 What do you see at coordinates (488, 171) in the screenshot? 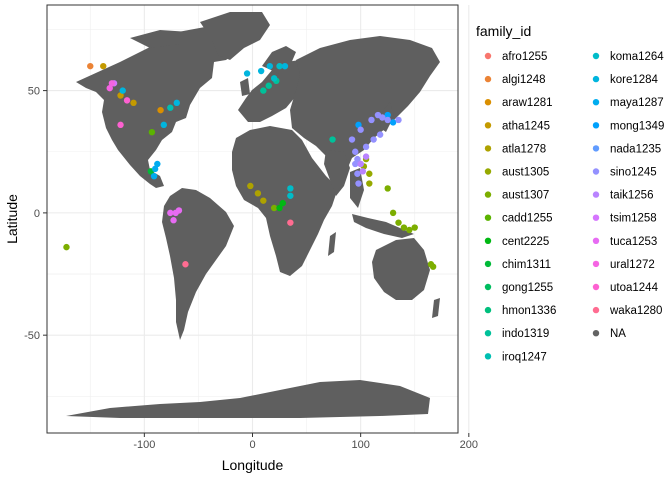
I see `legend-key-aust1305` at bounding box center [488, 171].